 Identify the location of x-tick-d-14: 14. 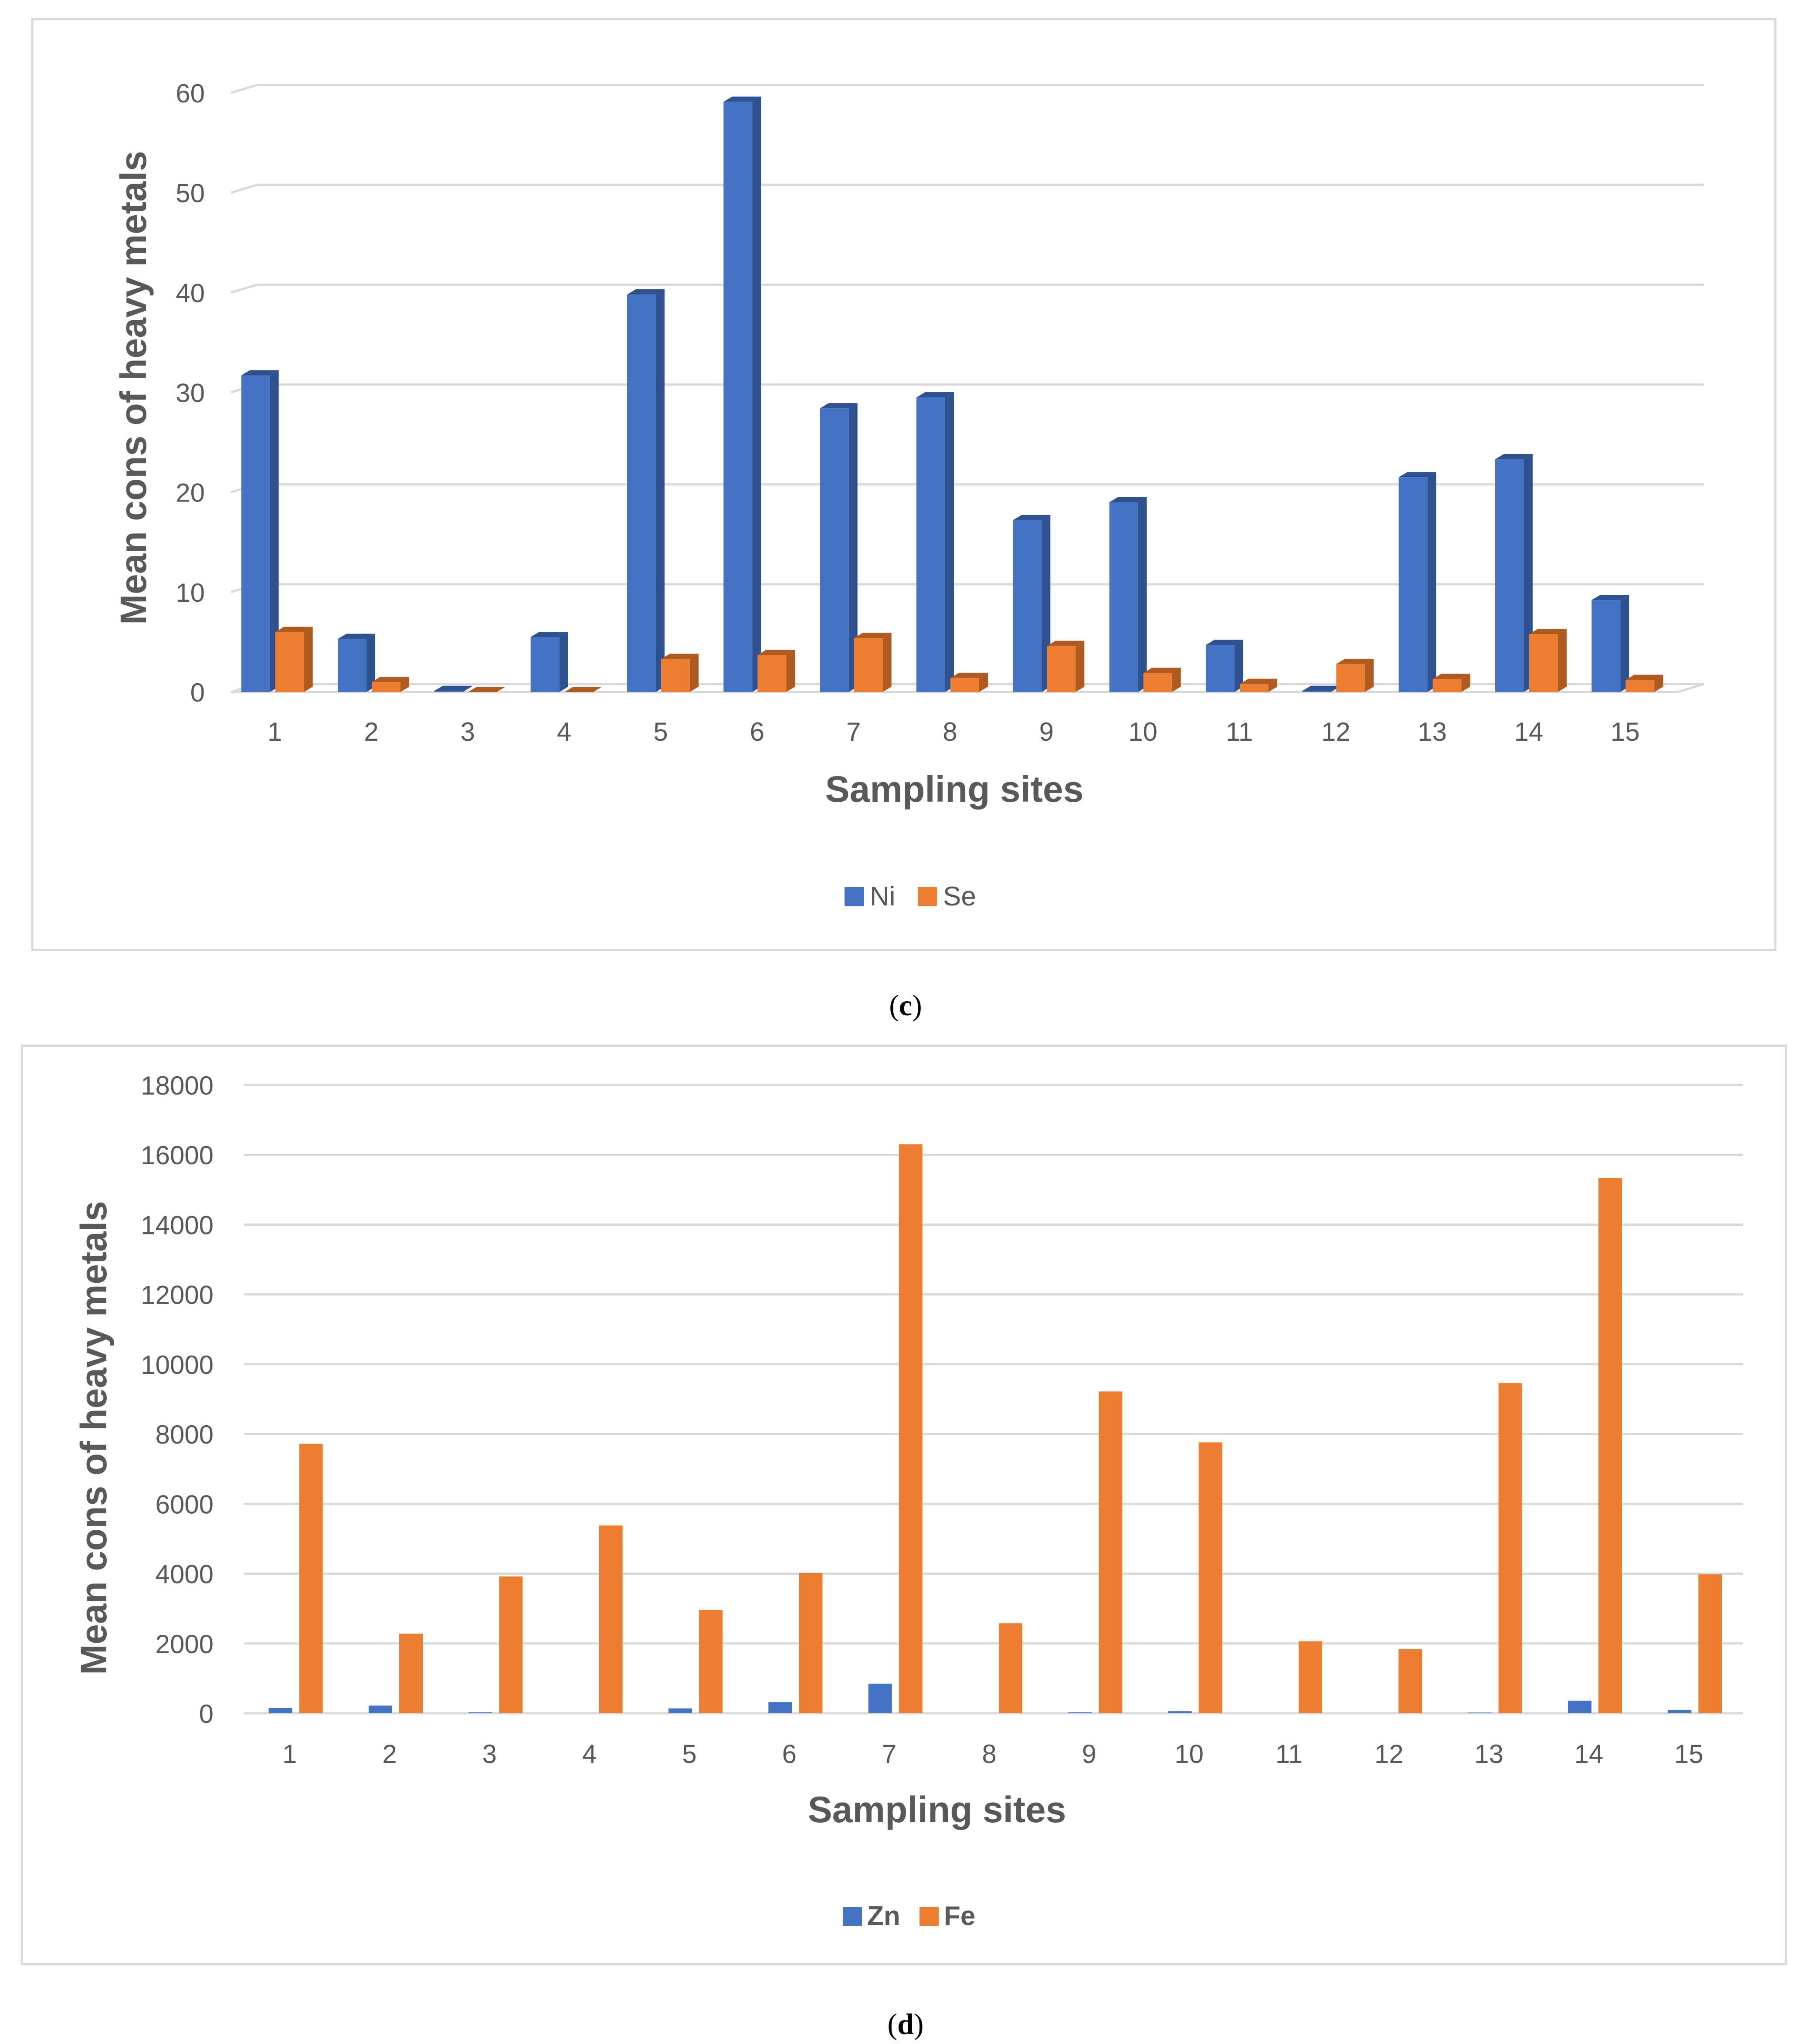
(1589, 1754).